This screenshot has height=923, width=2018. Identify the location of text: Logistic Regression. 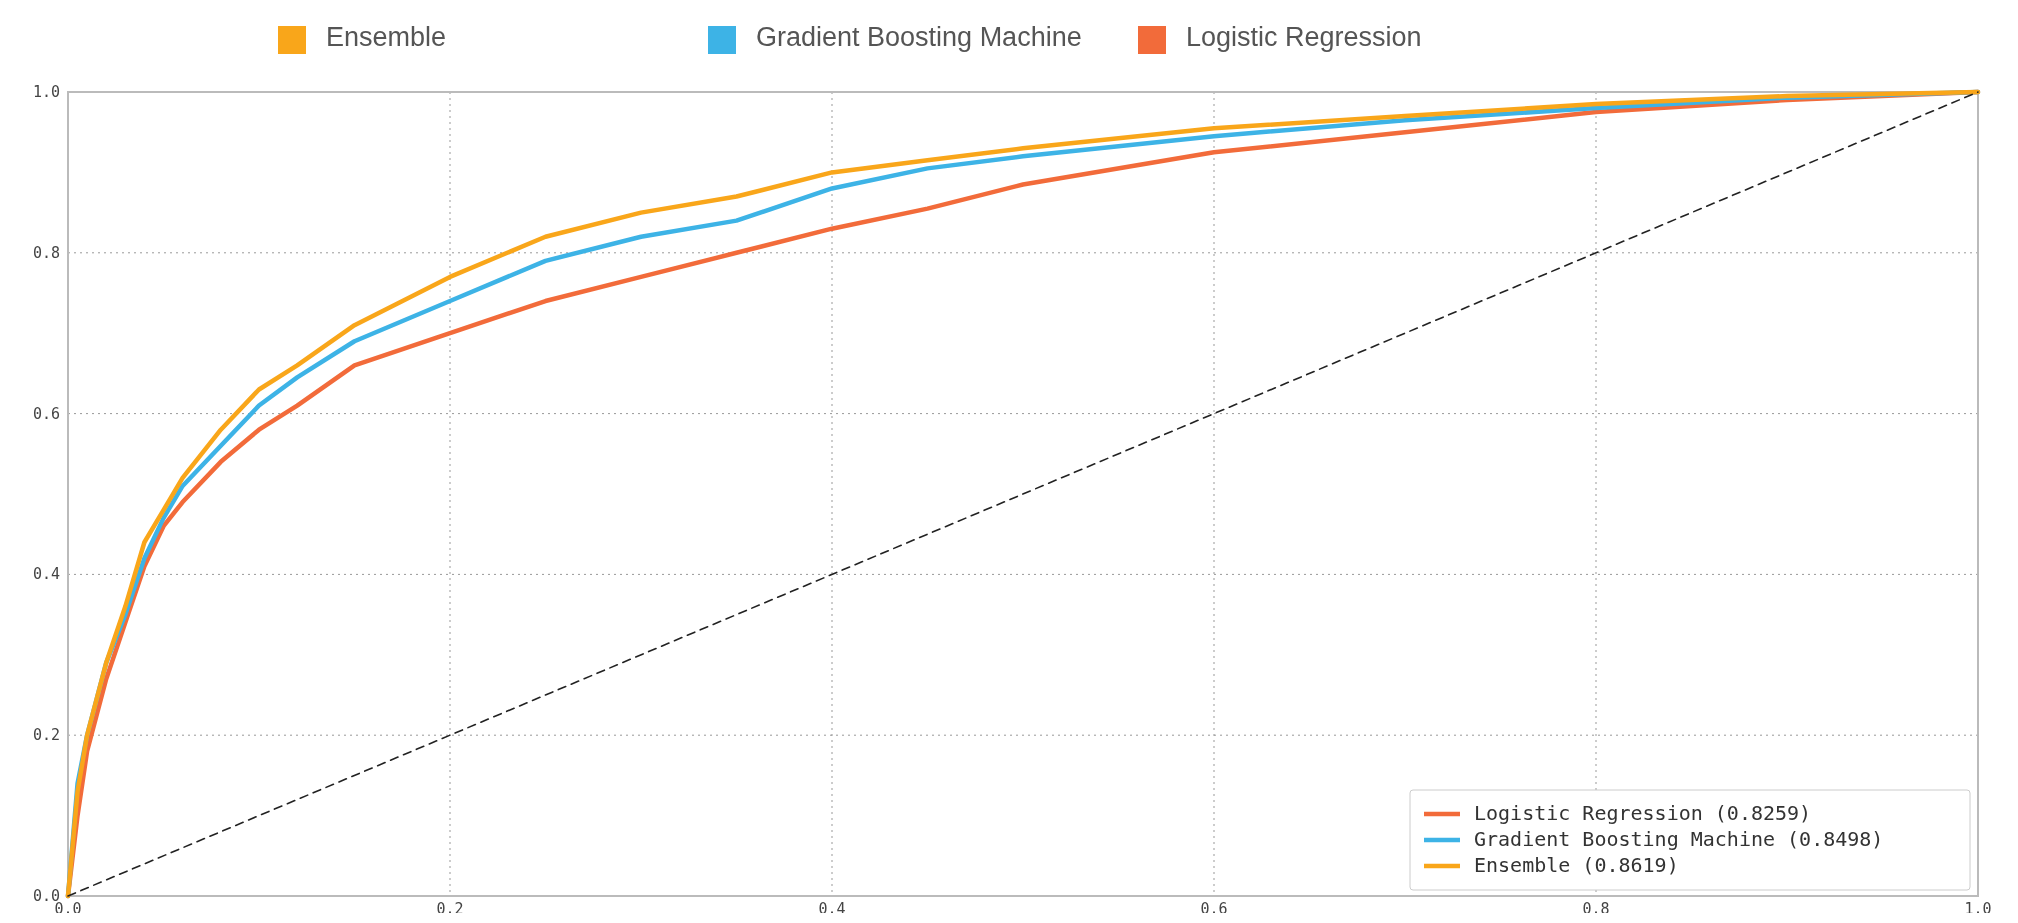
(1304, 37).